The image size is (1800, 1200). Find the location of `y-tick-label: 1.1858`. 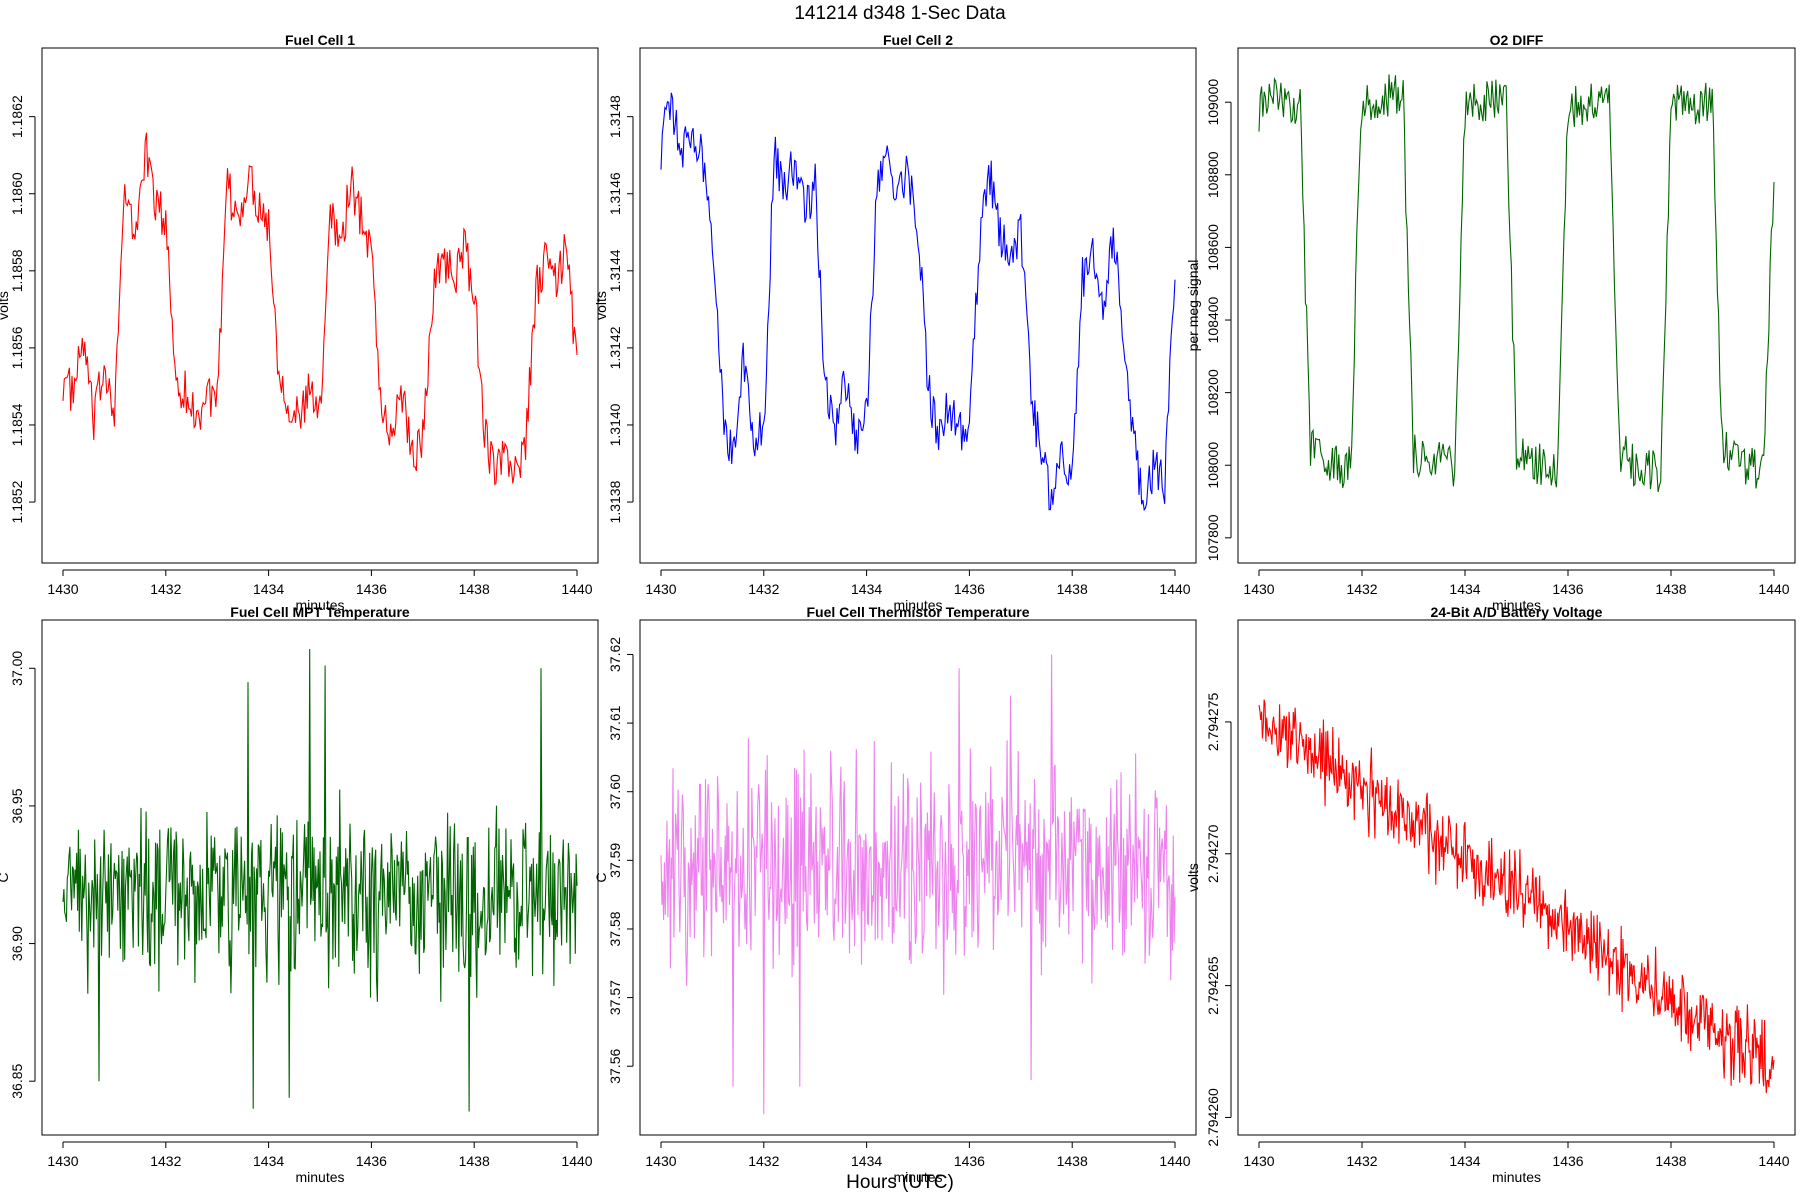

y-tick-label: 1.1858 is located at coordinates (17, 270).